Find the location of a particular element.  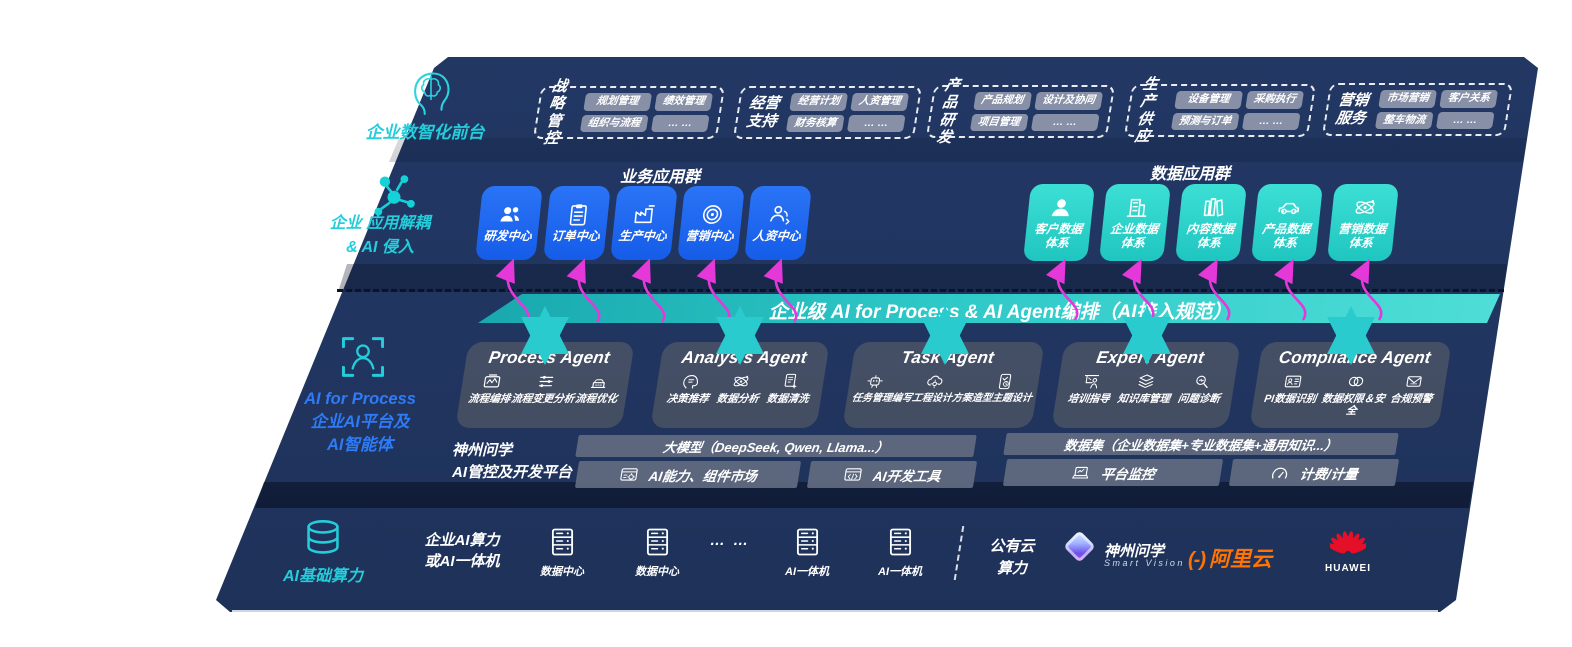

dev-platform-label-line2: AI管控及开发平台 is located at coordinates (512, 472).